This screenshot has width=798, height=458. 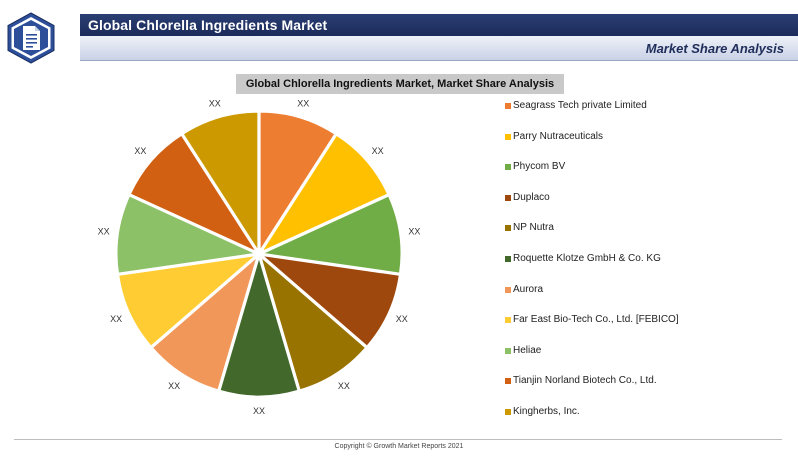 I want to click on chart-title-box, so click(x=400, y=84).